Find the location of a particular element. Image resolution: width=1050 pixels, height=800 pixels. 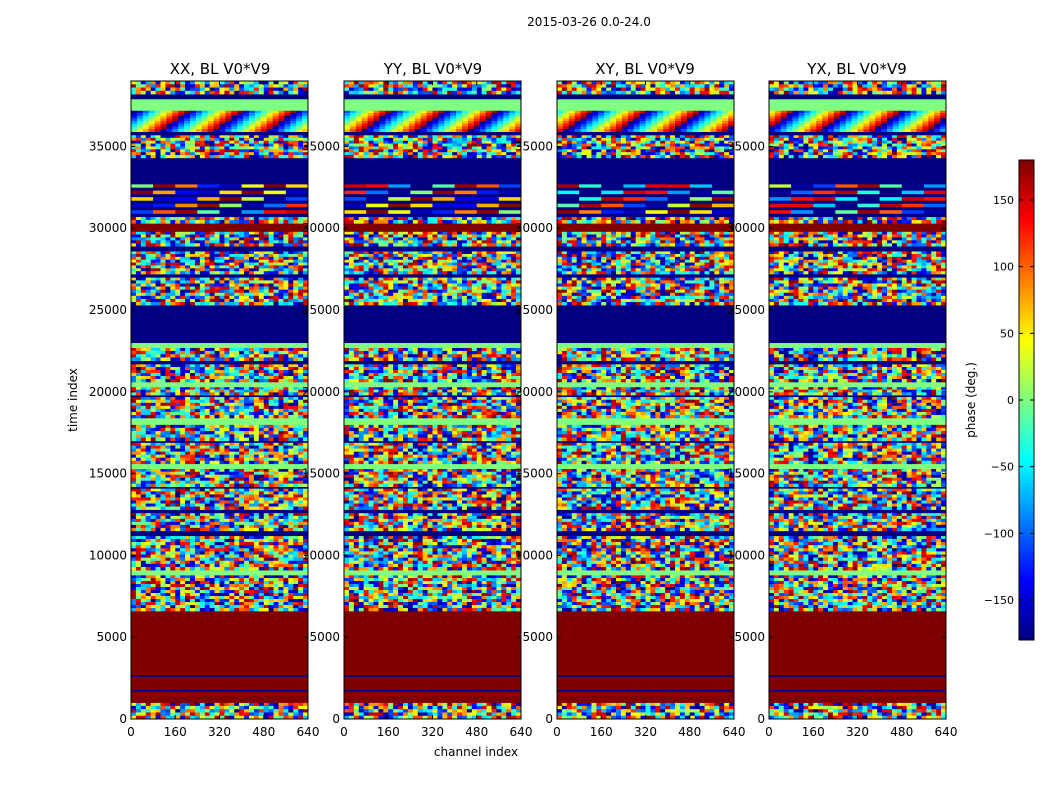

y-tick-label: 15000 is located at coordinates (534, 474).